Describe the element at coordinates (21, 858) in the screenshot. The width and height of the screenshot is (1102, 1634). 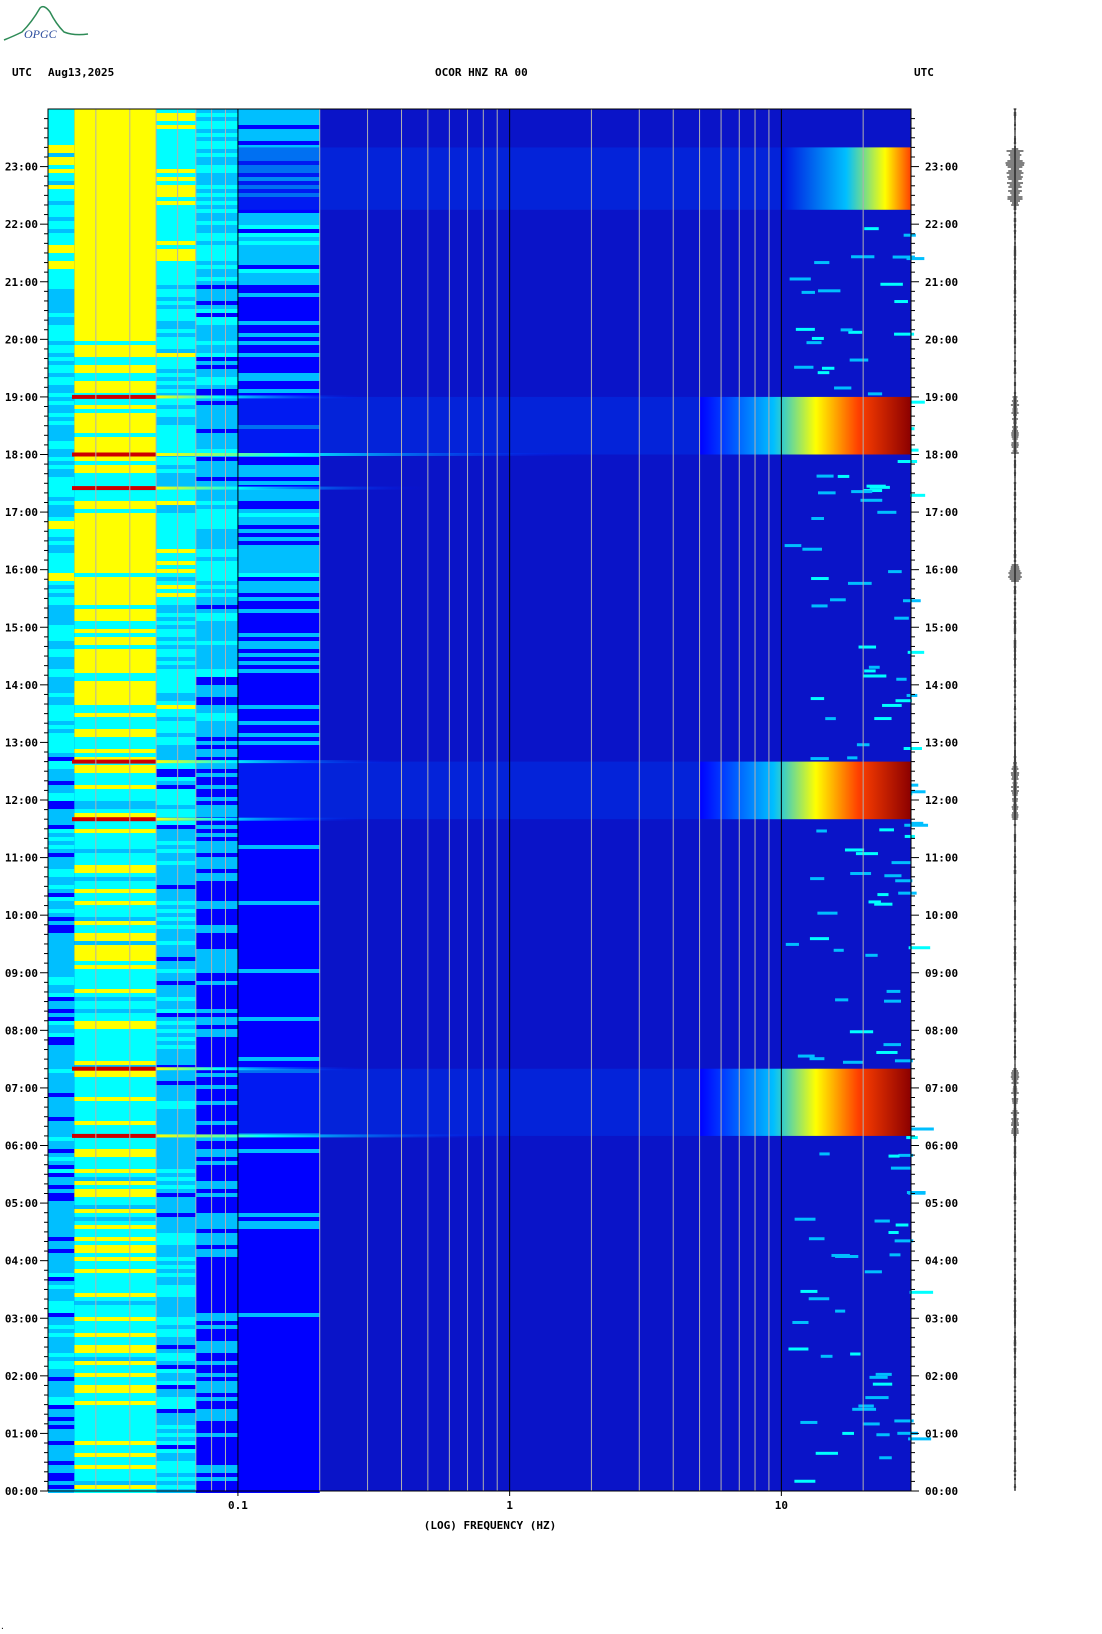
I see `y-tick-label-left: 11:00` at that location.